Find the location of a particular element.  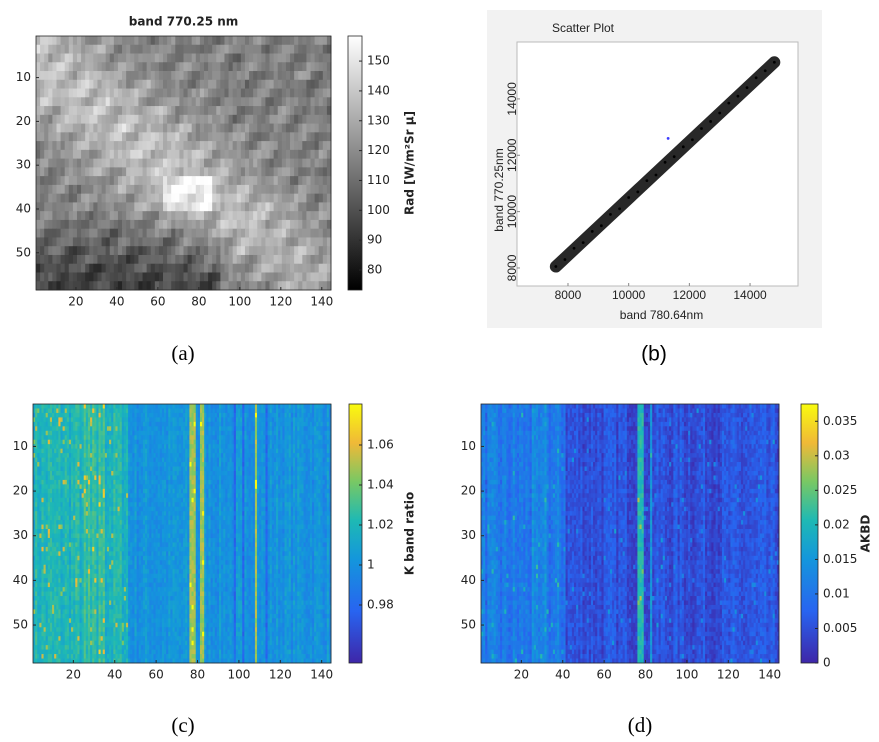

y-tick-label: 50 is located at coordinates (23, 252).